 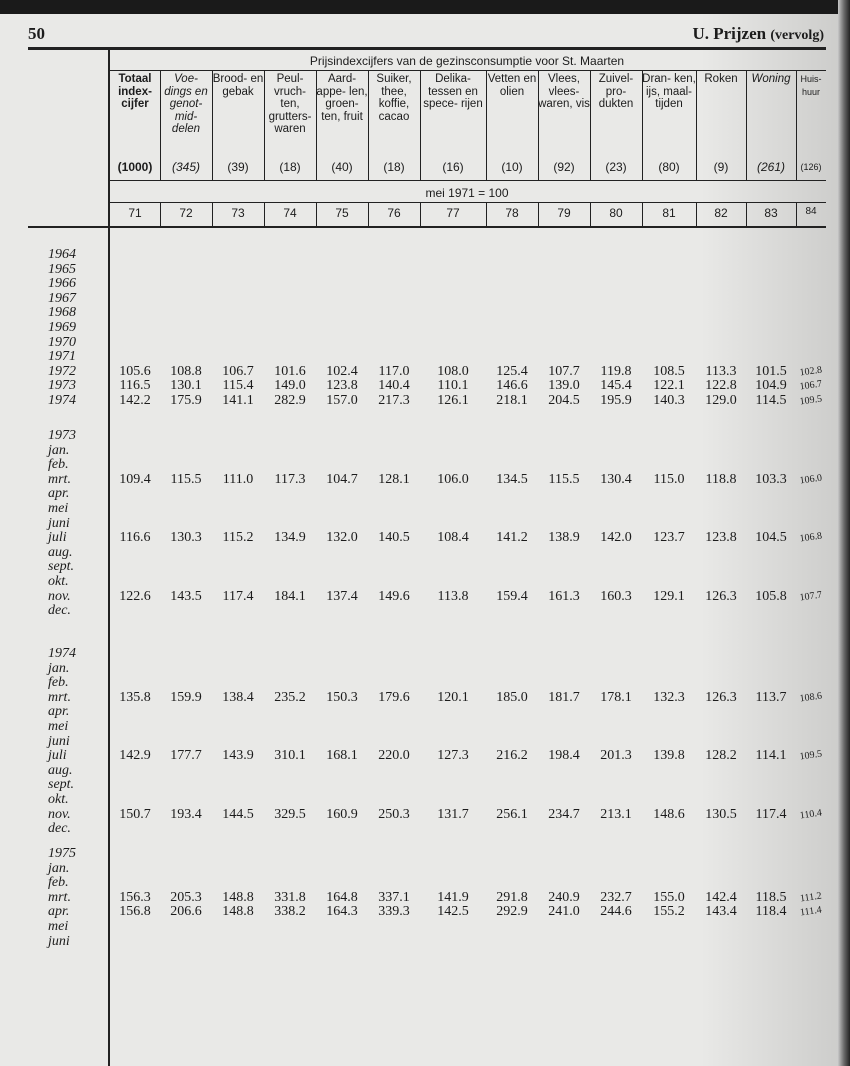 What do you see at coordinates (453, 697) in the screenshot?
I see `cell-value: 120.1` at bounding box center [453, 697].